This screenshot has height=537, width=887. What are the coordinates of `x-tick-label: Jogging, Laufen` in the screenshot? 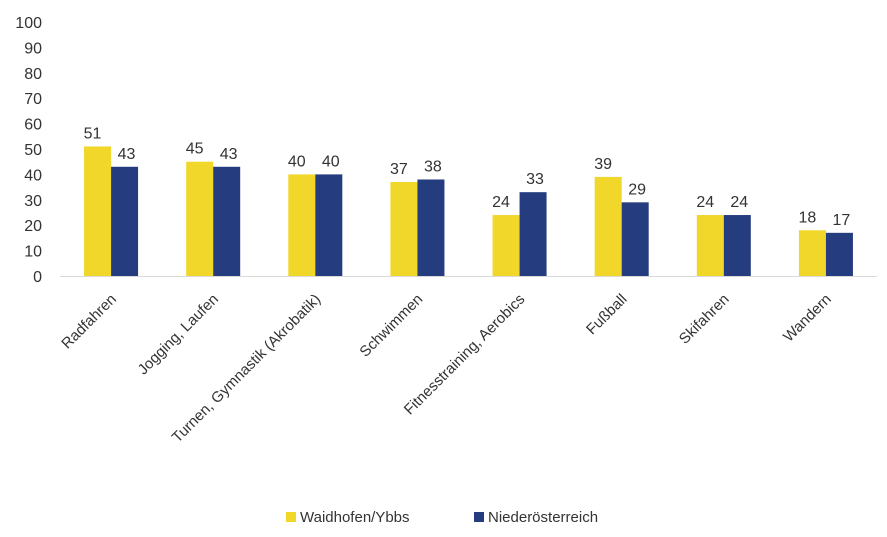 It's located at (179, 335).